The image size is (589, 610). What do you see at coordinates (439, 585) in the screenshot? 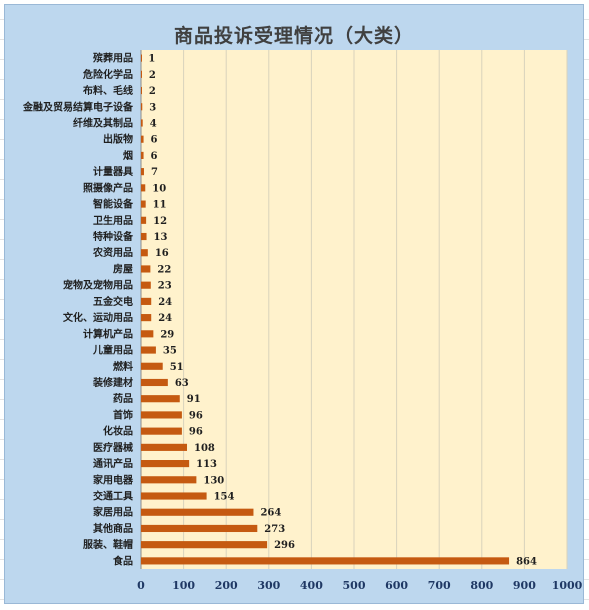
I see `x-tick-label: 700` at bounding box center [439, 585].